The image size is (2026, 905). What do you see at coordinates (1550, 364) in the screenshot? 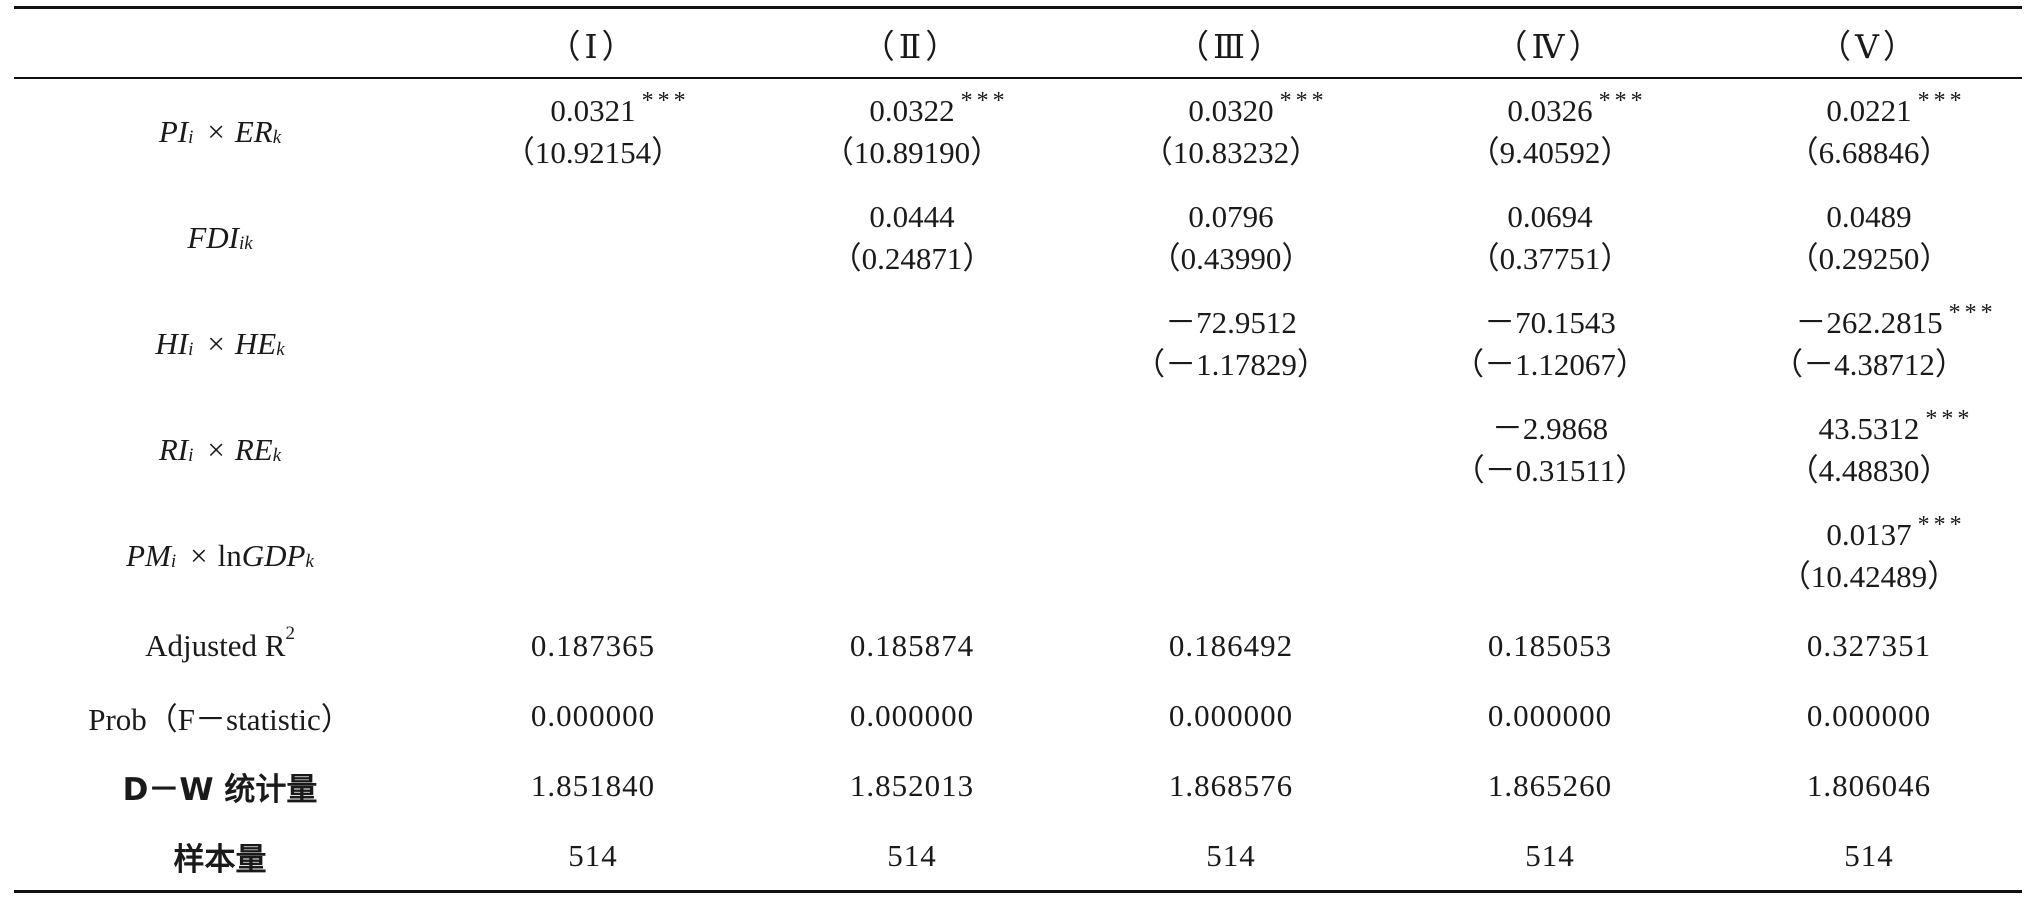
I see `t-statistic: （－1.12067）` at bounding box center [1550, 364].